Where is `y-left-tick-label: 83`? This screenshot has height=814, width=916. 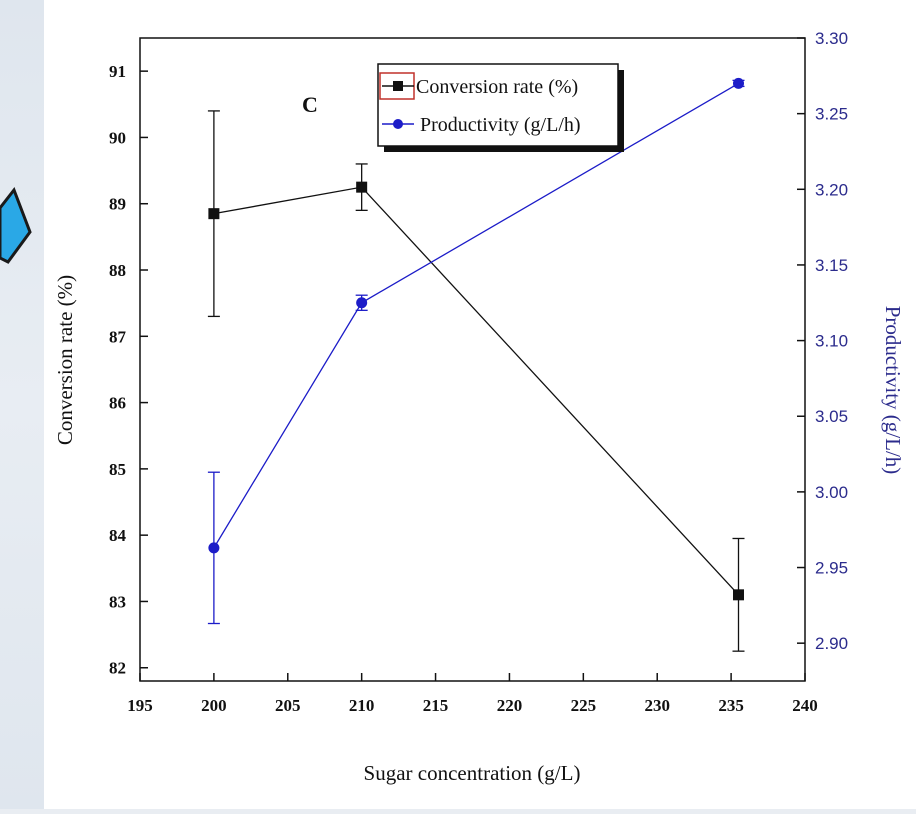
y-left-tick-label: 83 is located at coordinates (117, 601).